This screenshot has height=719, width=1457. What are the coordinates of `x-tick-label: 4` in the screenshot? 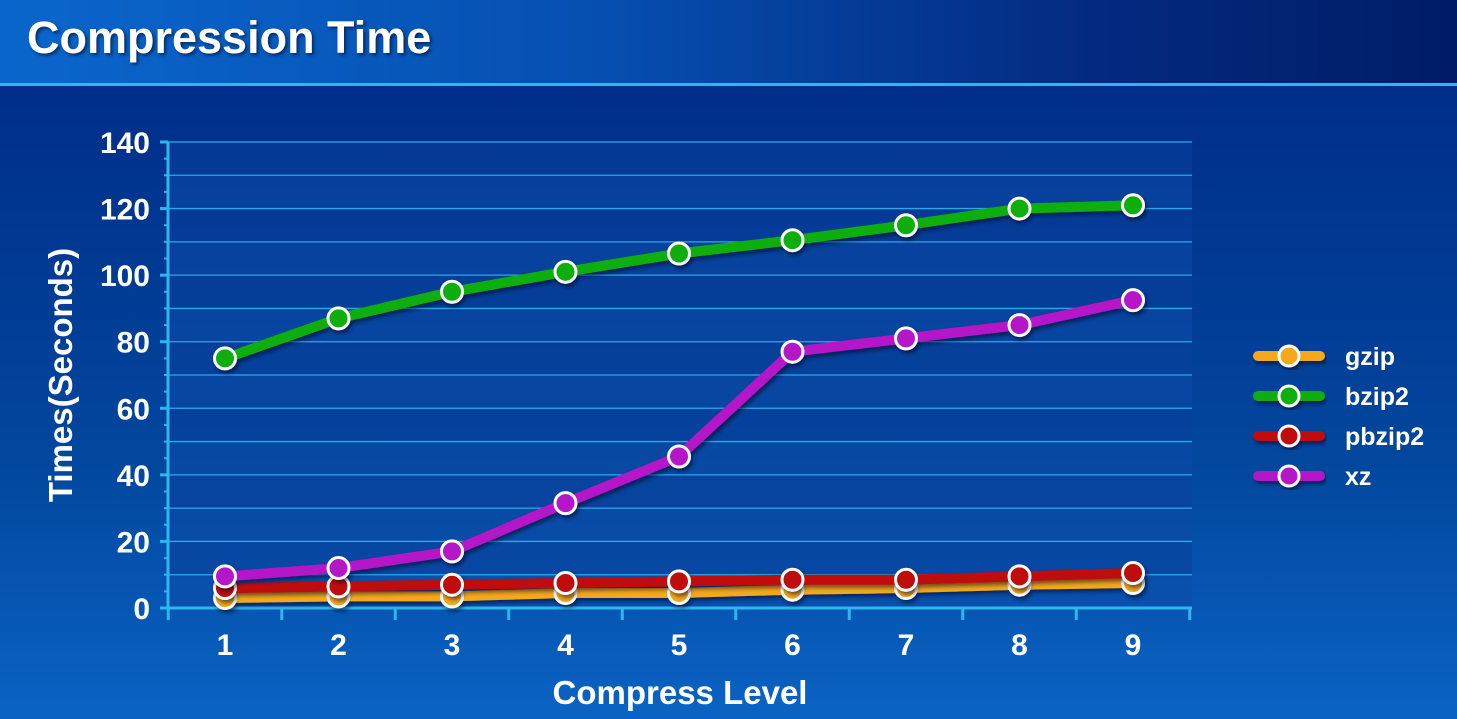 It's located at (565, 645).